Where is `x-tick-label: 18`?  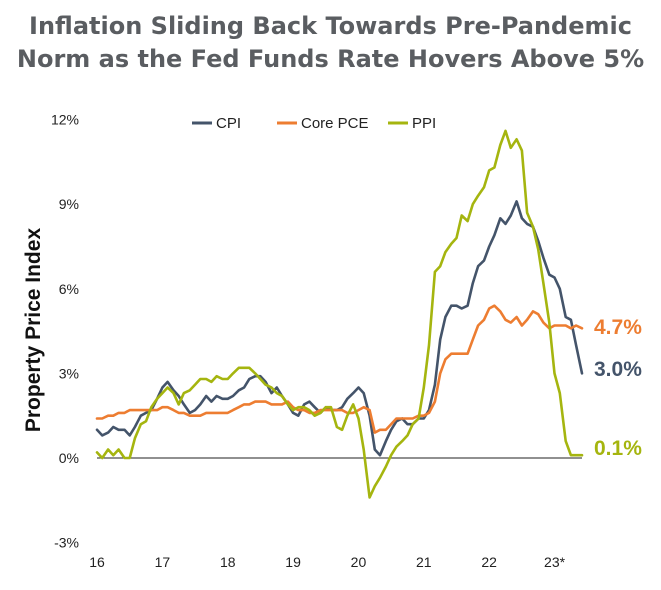 x-tick-label: 18 is located at coordinates (228, 562).